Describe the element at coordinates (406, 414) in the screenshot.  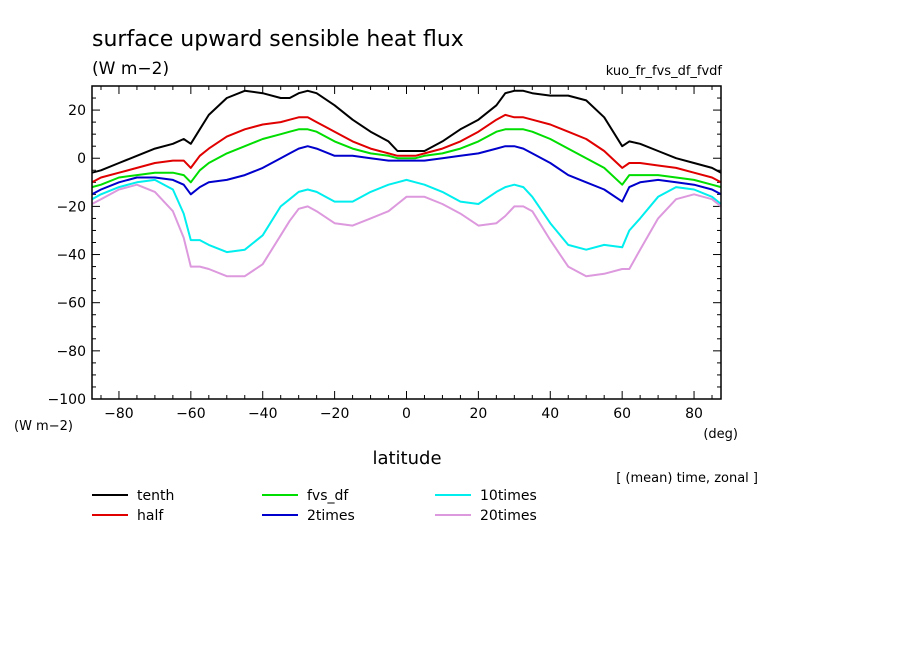
I see `x-tick-label: 0` at that location.